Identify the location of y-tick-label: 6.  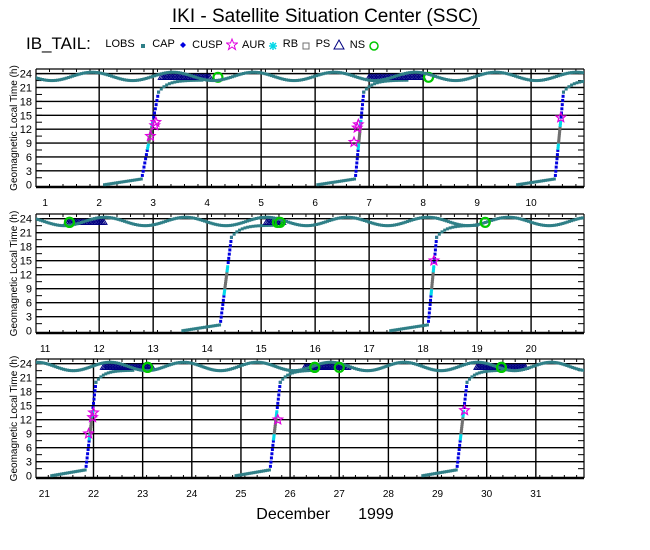
(29, 304).